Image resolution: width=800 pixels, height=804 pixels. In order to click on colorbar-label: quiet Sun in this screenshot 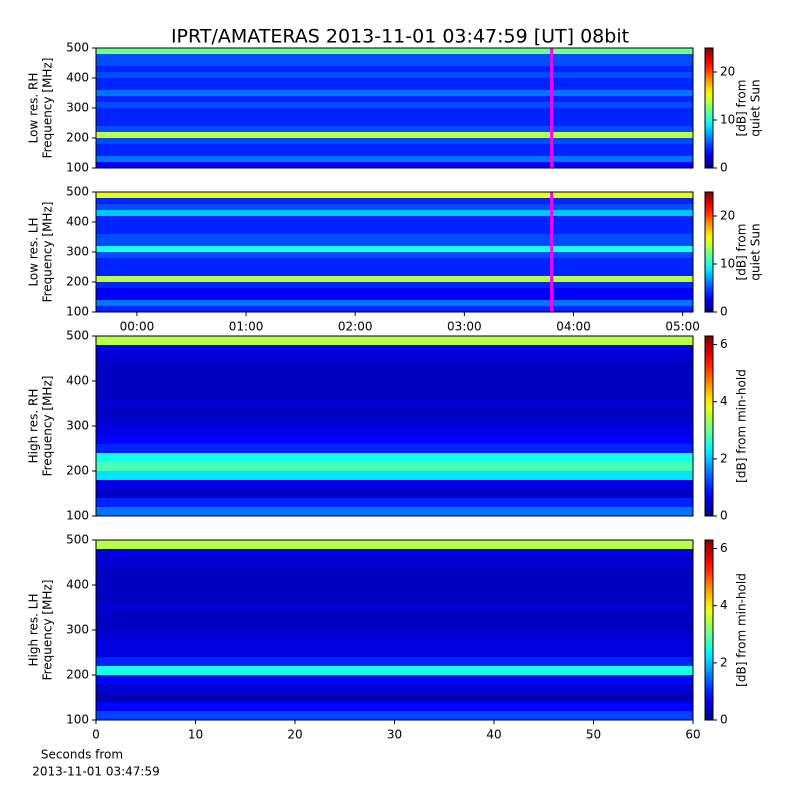, I will do `click(756, 251)`.